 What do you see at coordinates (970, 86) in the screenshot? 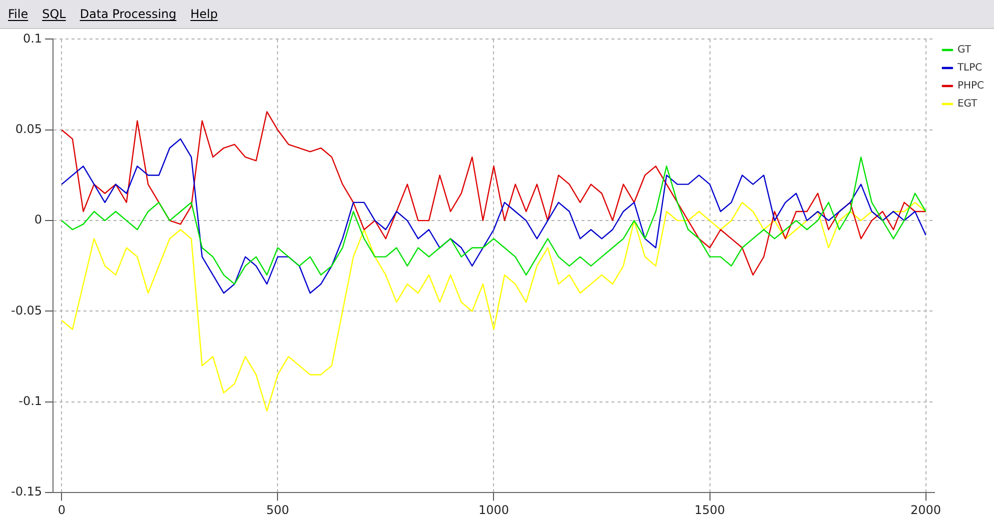
I see `legend-label: PHPC` at bounding box center [970, 86].